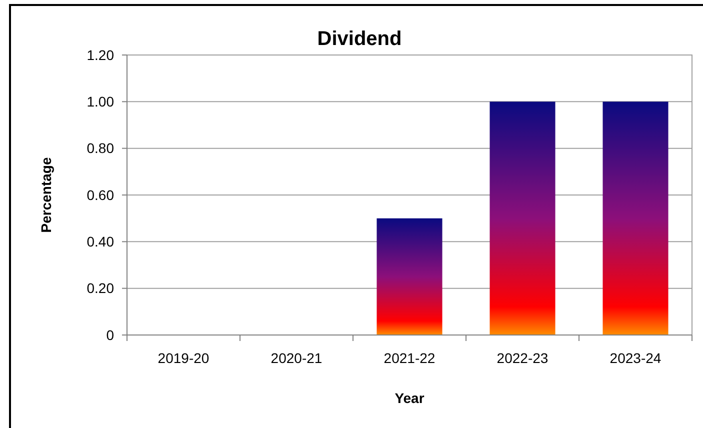  What do you see at coordinates (100, 54) in the screenshot?
I see `y-tick-label: 1.20` at bounding box center [100, 54].